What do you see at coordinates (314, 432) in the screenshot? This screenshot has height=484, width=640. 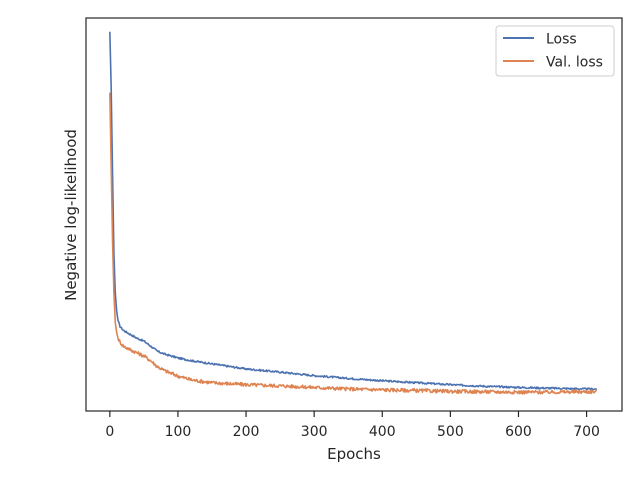 I see `x-tick-label: 300` at bounding box center [314, 432].